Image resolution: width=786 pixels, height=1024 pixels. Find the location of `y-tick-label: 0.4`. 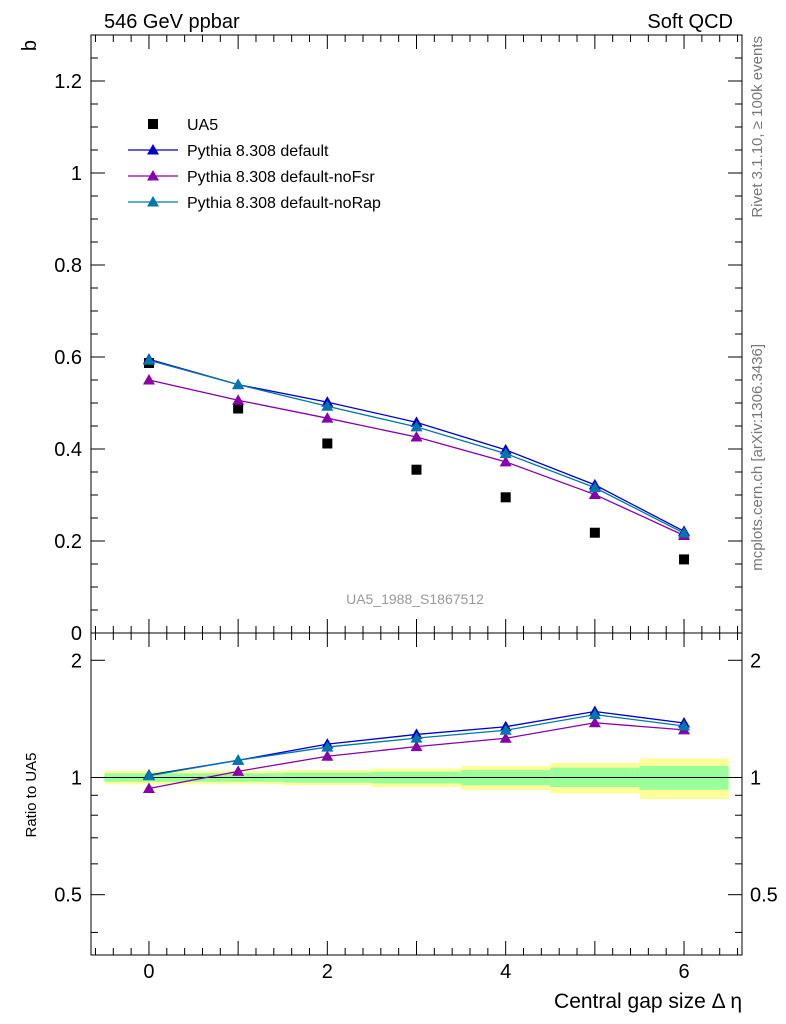

y-tick-label: 0.4 is located at coordinates (68, 450).